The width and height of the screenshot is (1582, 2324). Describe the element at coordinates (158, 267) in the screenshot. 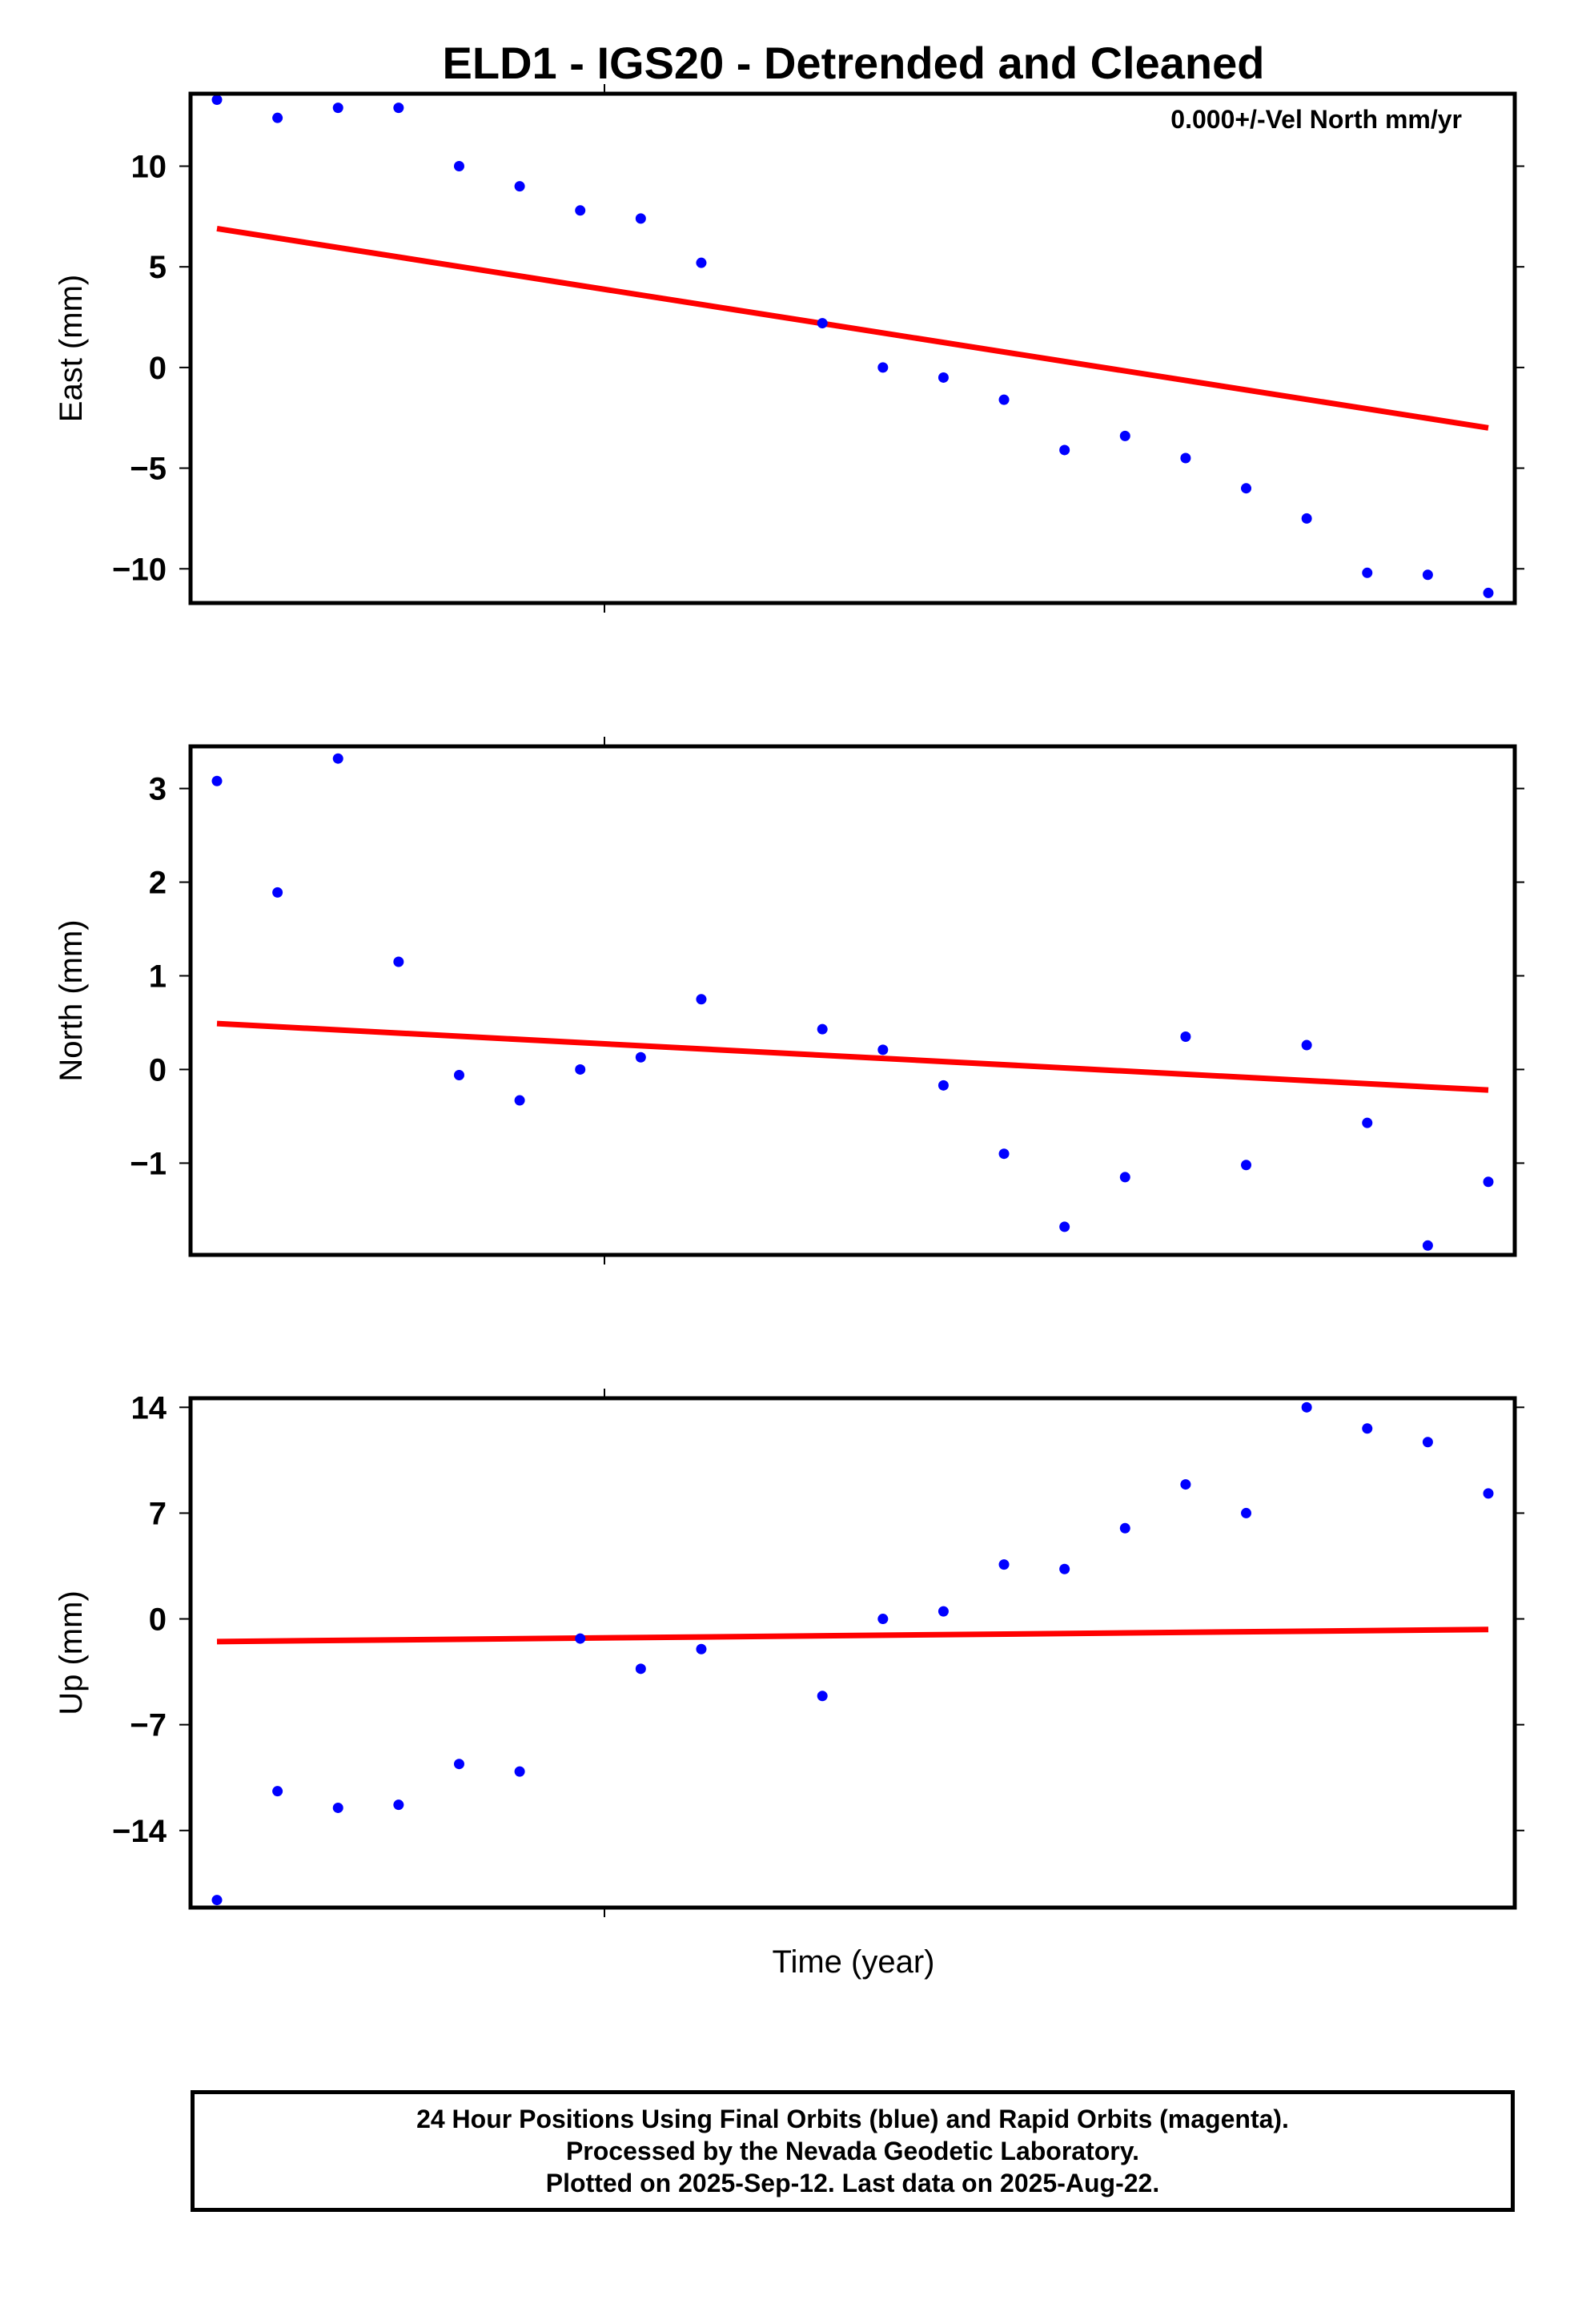

I see `east-ytick-label: 5` at that location.